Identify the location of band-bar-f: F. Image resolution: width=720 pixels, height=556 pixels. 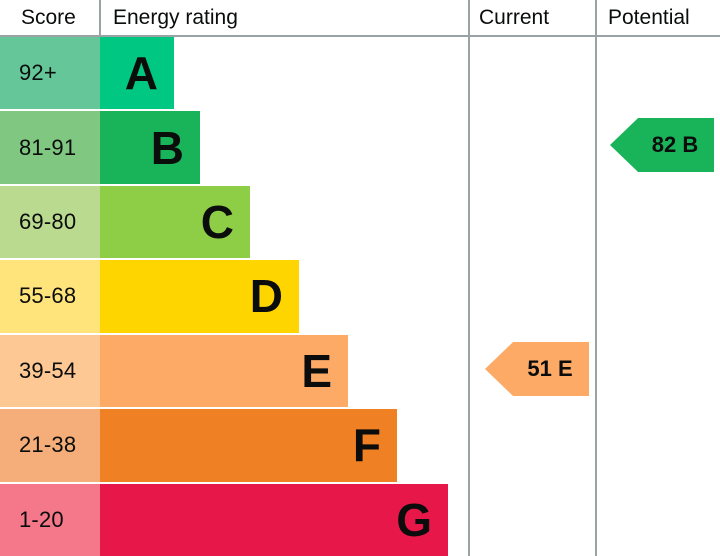
(248, 445).